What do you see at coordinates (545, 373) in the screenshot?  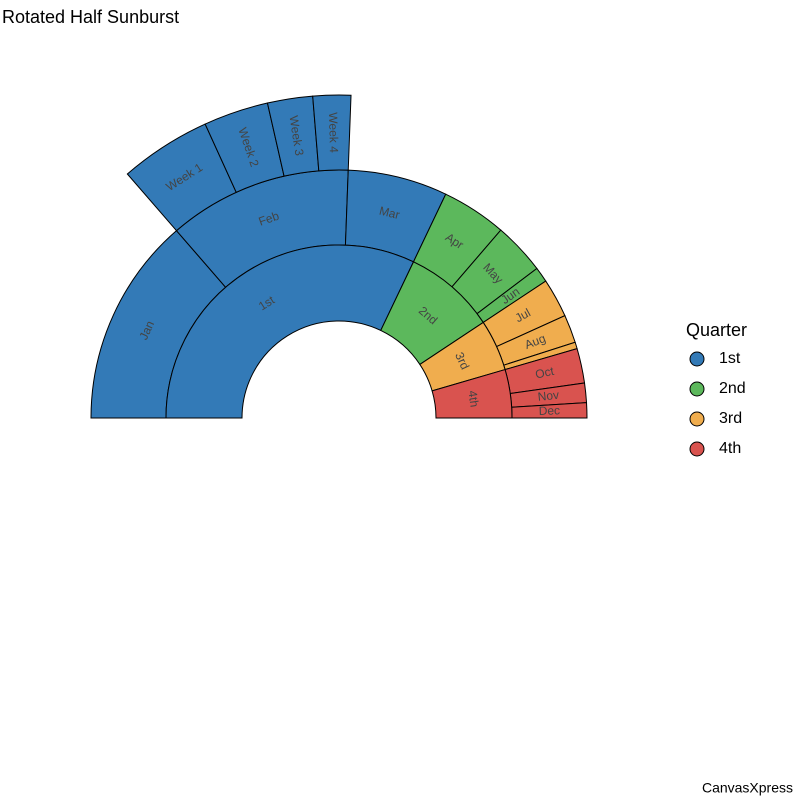 I see `segment-label: Oct` at bounding box center [545, 373].